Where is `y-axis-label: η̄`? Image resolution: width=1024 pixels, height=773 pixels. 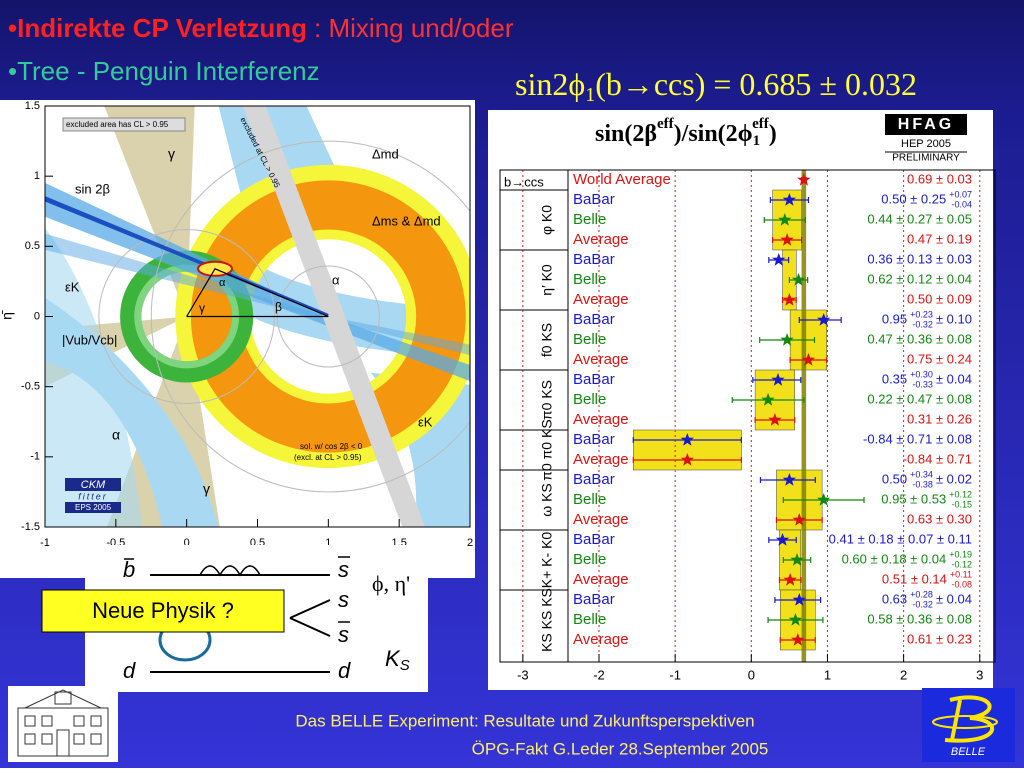
y-axis-label: η̄ is located at coordinates (7, 315).